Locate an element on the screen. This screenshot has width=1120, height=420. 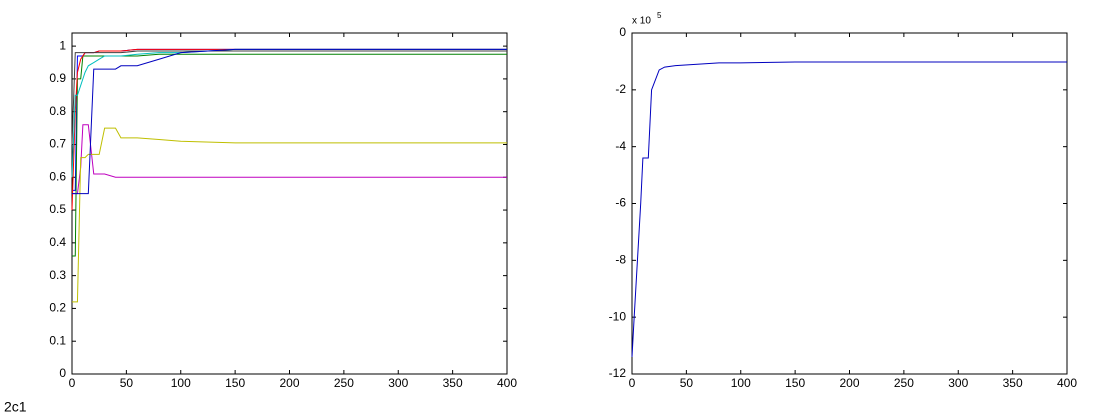
y-tick-label: -8 is located at coordinates (620, 260).